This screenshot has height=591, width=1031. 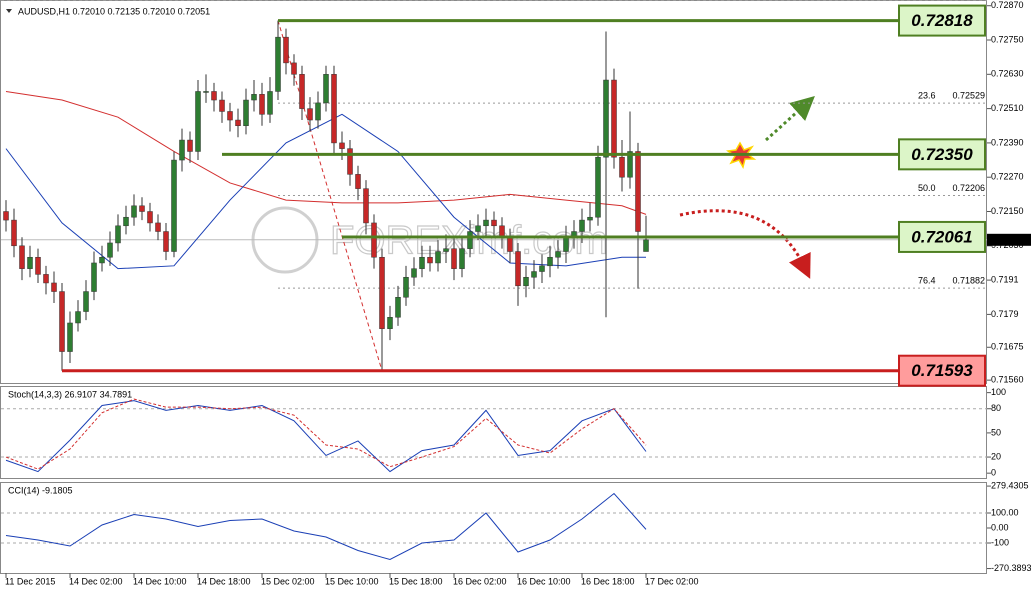 What do you see at coordinates (927, 280) in the screenshot?
I see `fib-ratio: 76.4` at bounding box center [927, 280].